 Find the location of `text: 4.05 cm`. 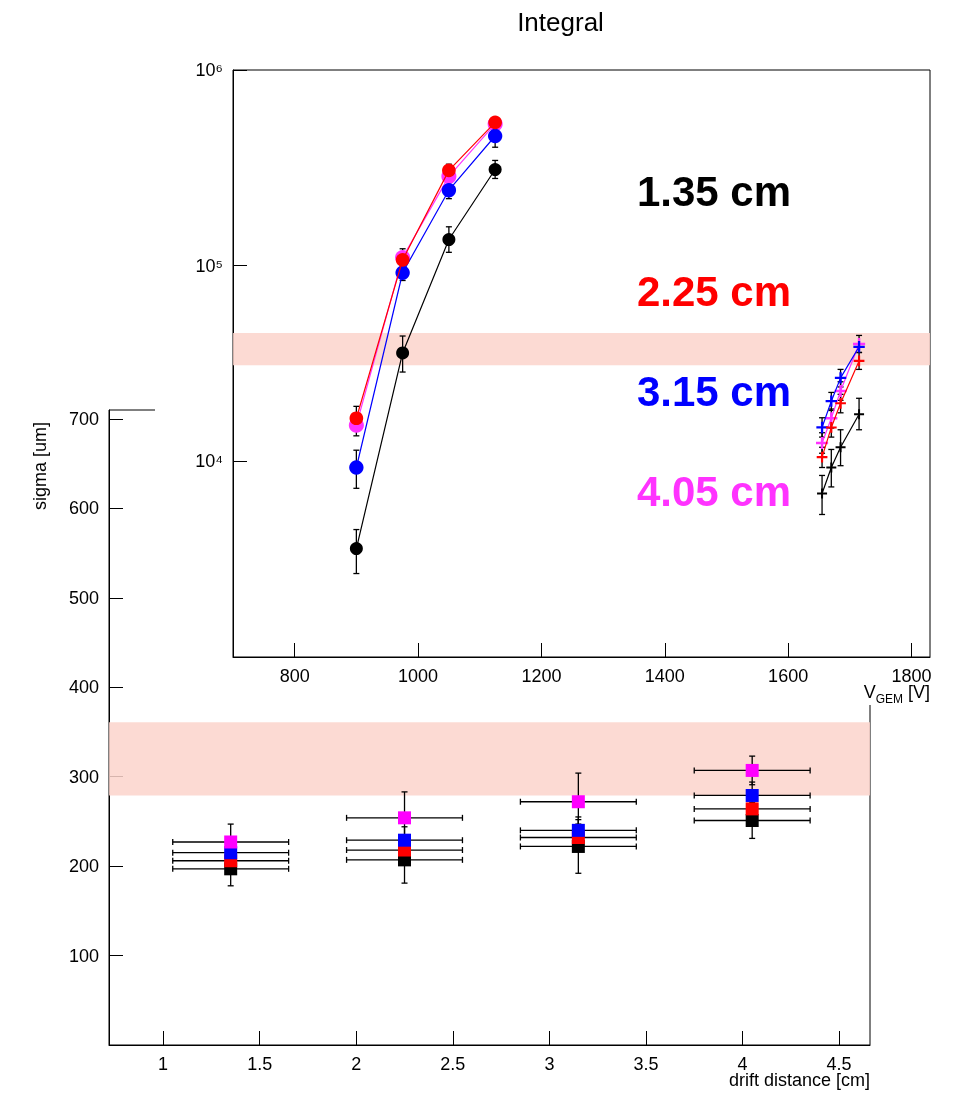

text: 4.05 cm is located at coordinates (714, 491).